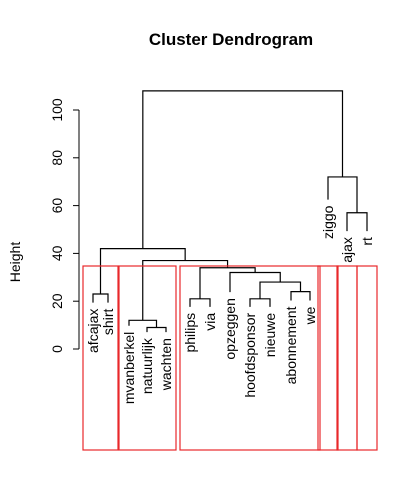 The width and height of the screenshot is (400, 477). Describe the element at coordinates (147, 365) in the screenshot. I see `leaf-label: natuurlijk` at that location.